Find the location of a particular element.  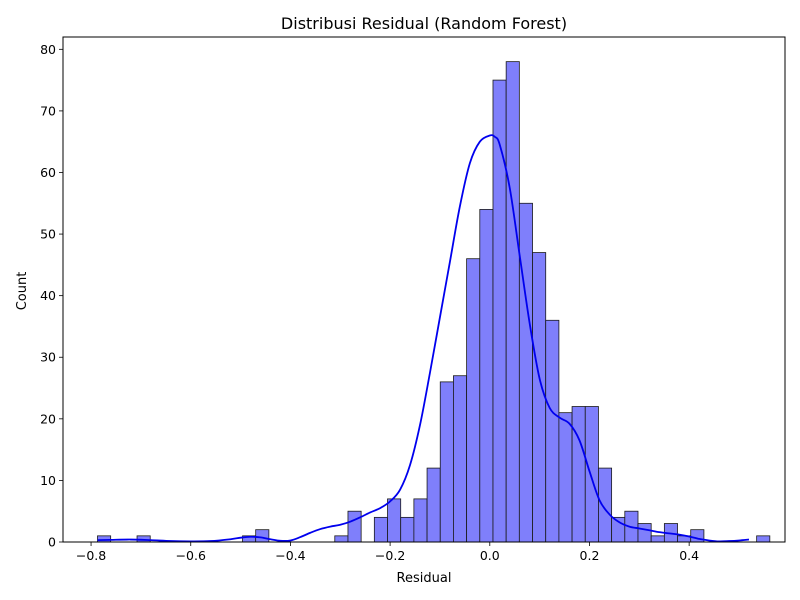

x-tick-label: 0.4 is located at coordinates (689, 555).